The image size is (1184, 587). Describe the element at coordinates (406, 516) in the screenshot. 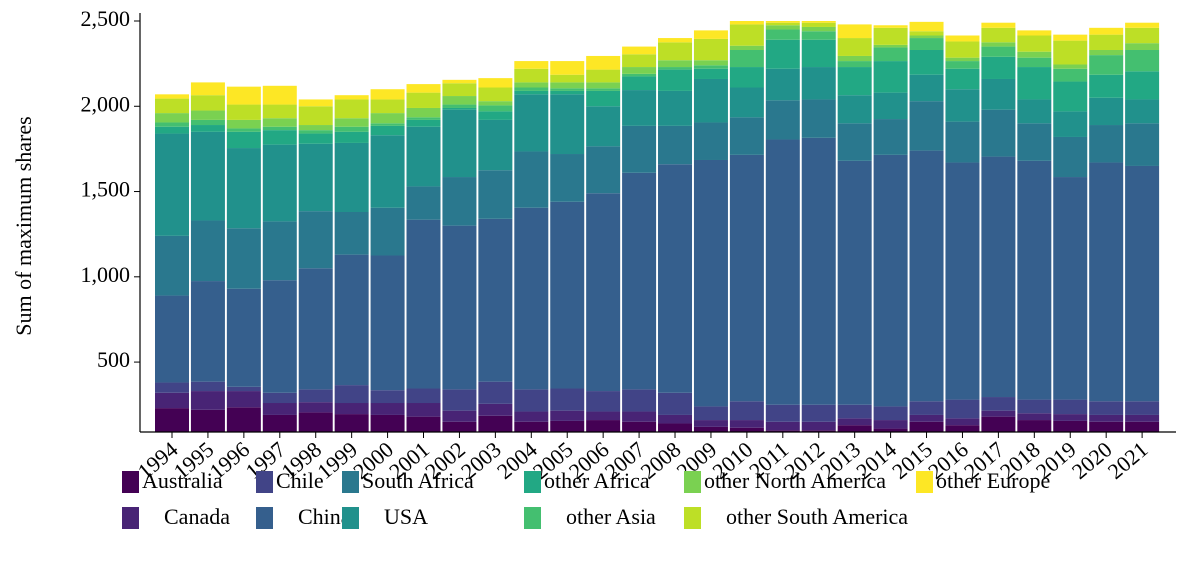

I see `legend-label: USA` at that location.